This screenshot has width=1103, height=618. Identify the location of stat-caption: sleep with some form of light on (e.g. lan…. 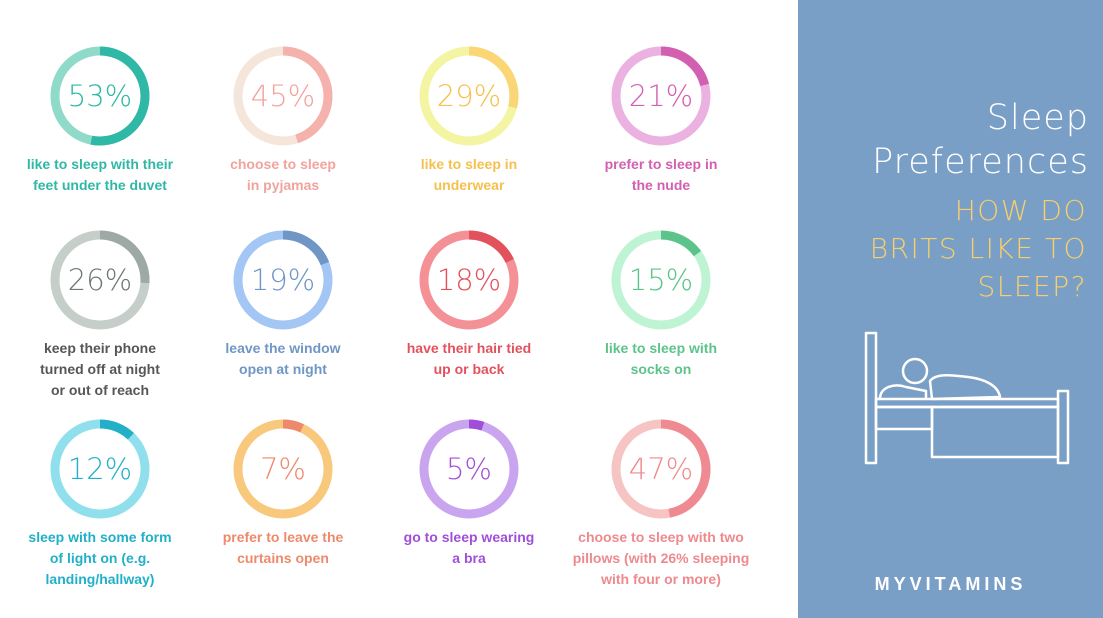
(100, 558).